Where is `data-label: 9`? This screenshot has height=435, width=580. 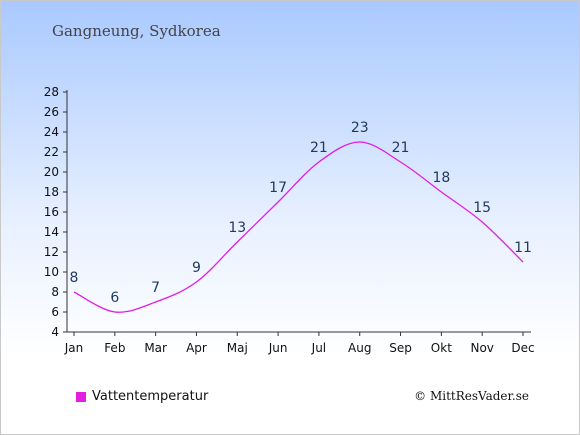 data-label: 9 is located at coordinates (196, 268).